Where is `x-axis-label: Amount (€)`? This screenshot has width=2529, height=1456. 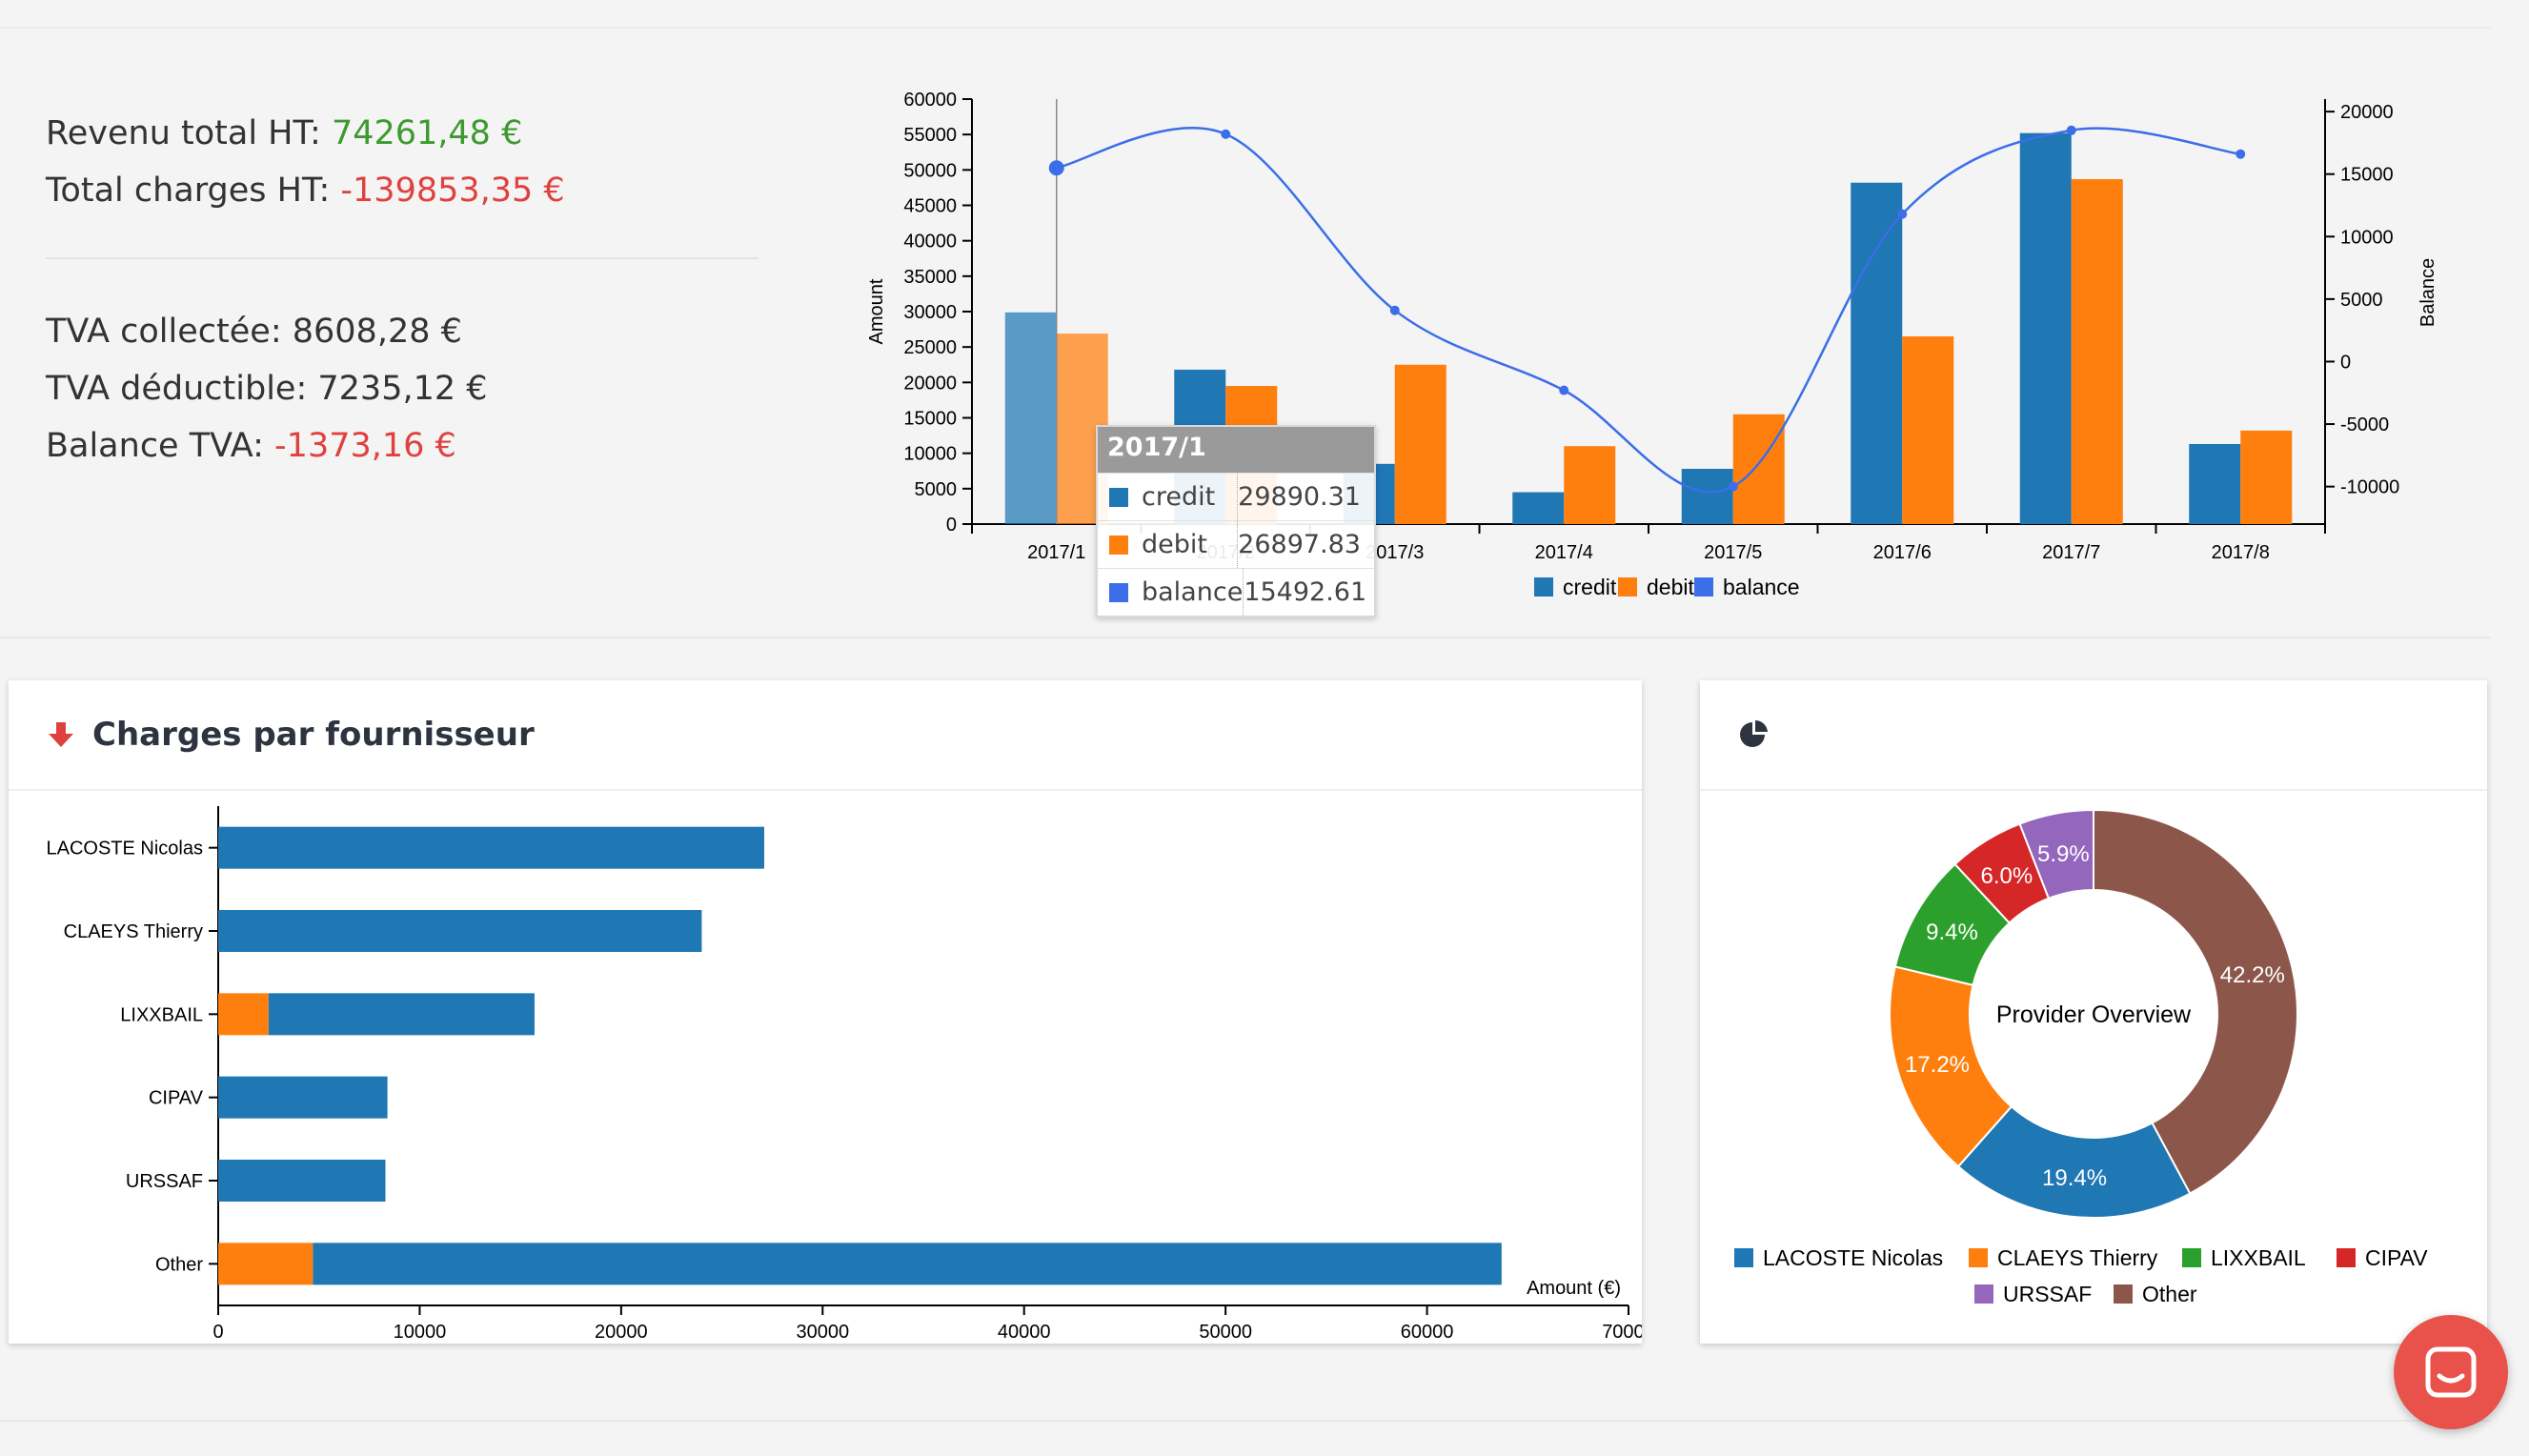
x-axis-label: Amount (€) is located at coordinates (1574, 1288).